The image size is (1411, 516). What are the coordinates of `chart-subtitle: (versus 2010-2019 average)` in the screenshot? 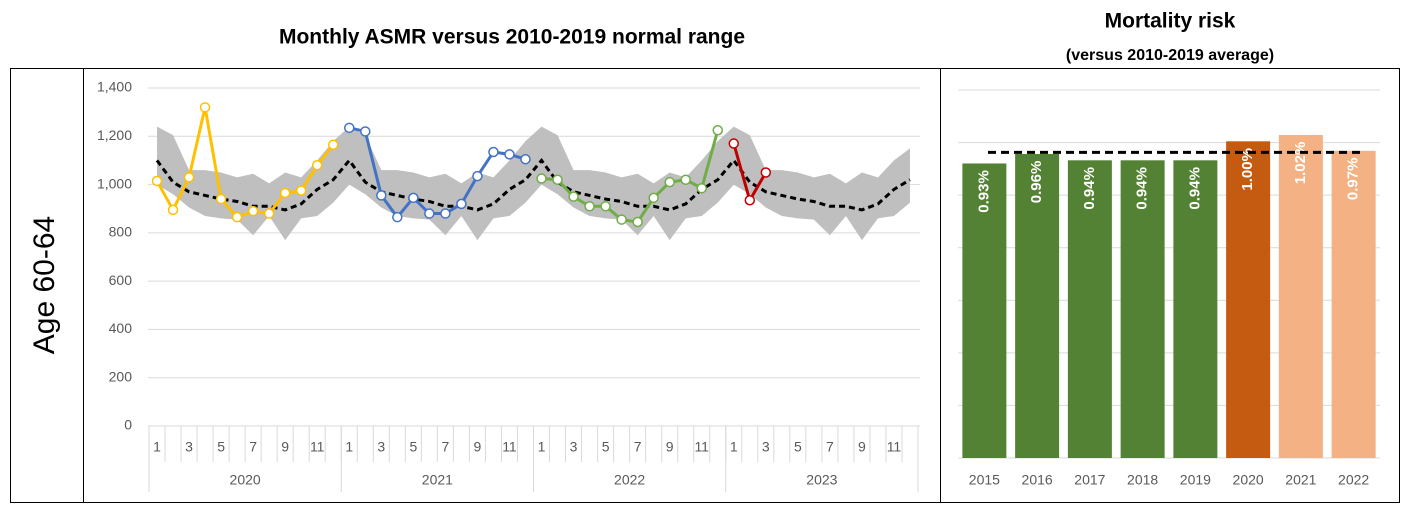 It's located at (1170, 55).